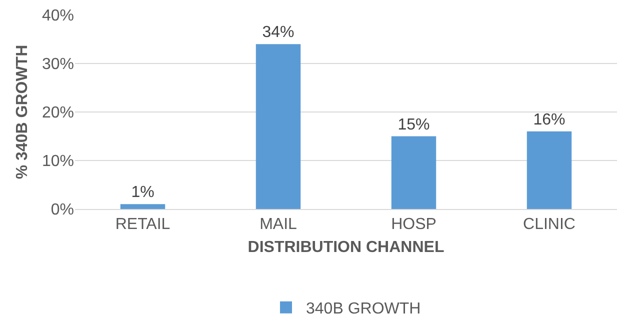  I want to click on y-tick-label: 20%, so click(58, 113).